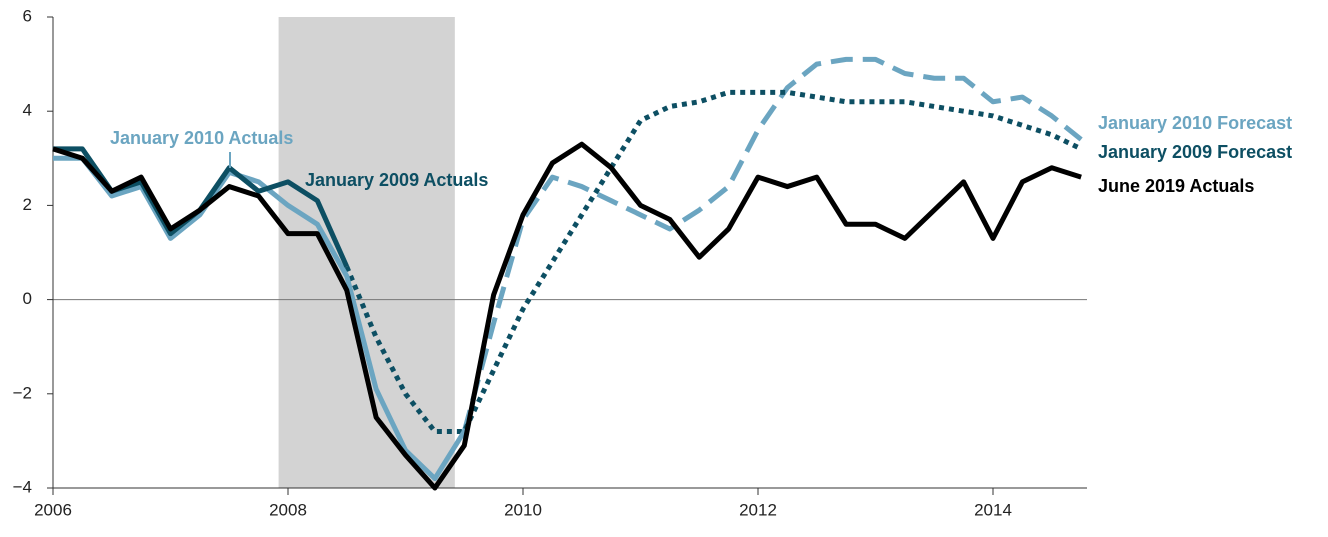  Describe the element at coordinates (27, 298) in the screenshot. I see `y-tick-label: 0` at that location.